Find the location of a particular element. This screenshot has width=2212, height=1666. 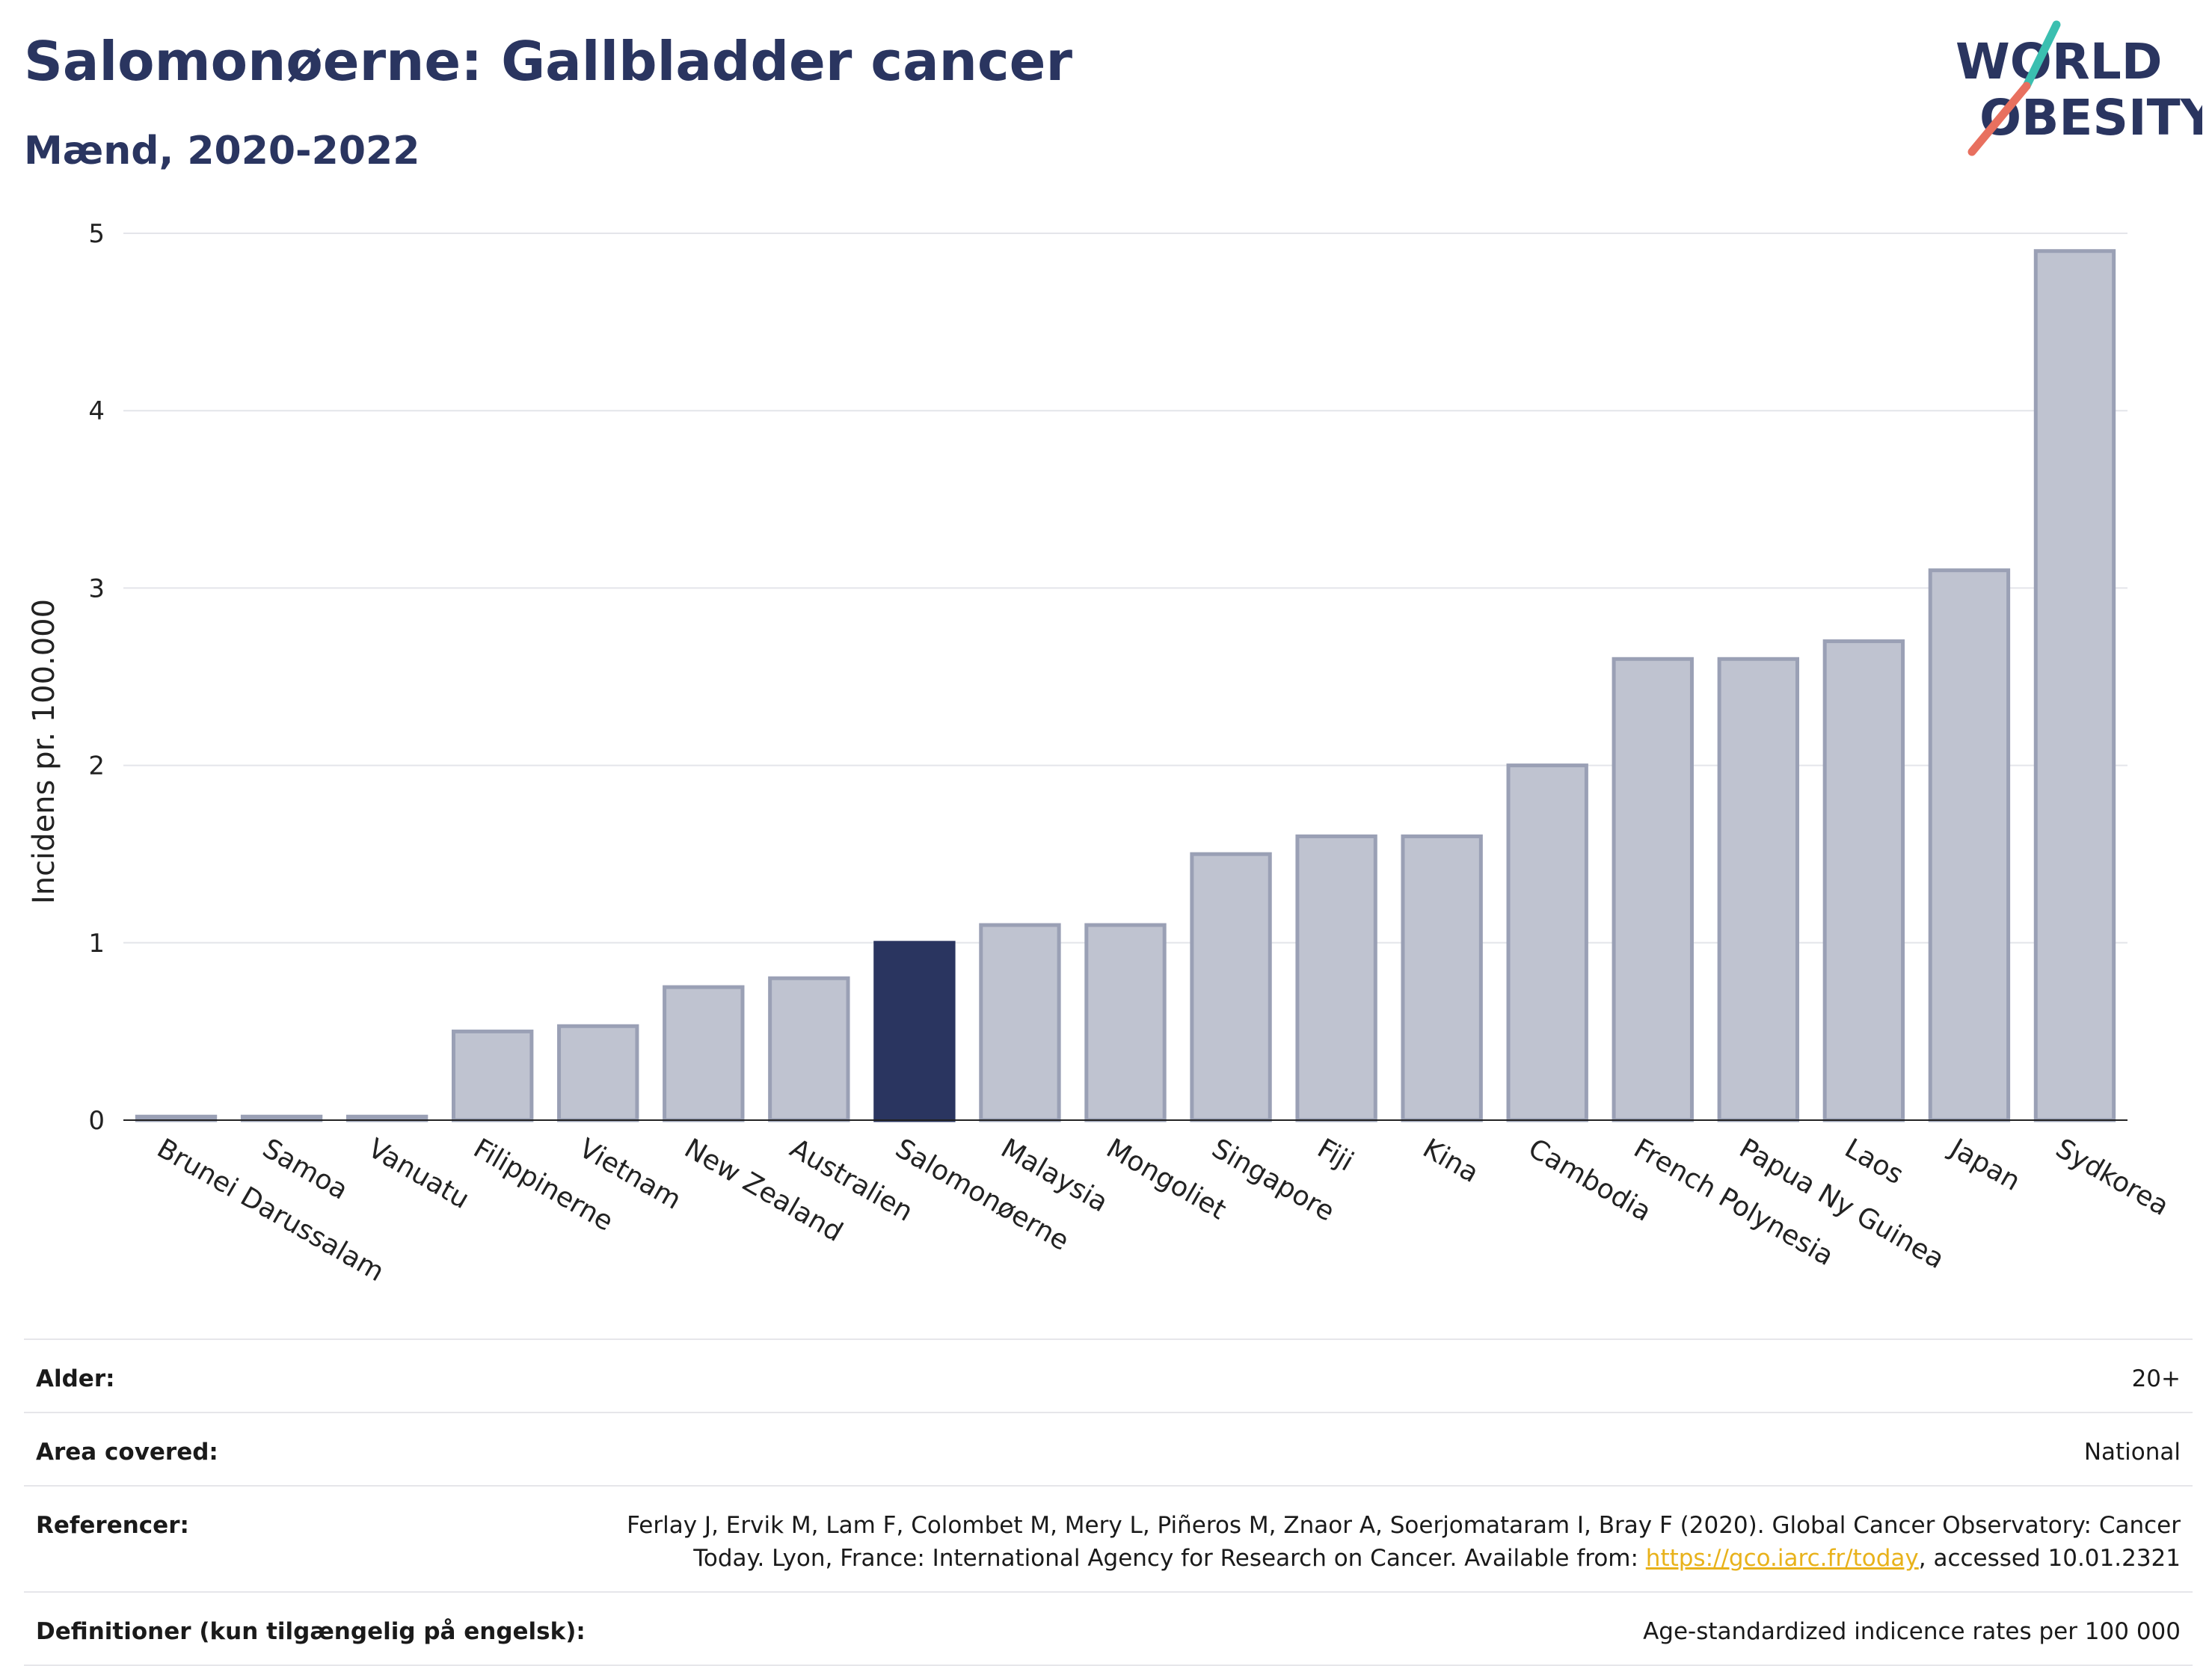

info-row-area: Area covered: National is located at coordinates (1108, 1448).